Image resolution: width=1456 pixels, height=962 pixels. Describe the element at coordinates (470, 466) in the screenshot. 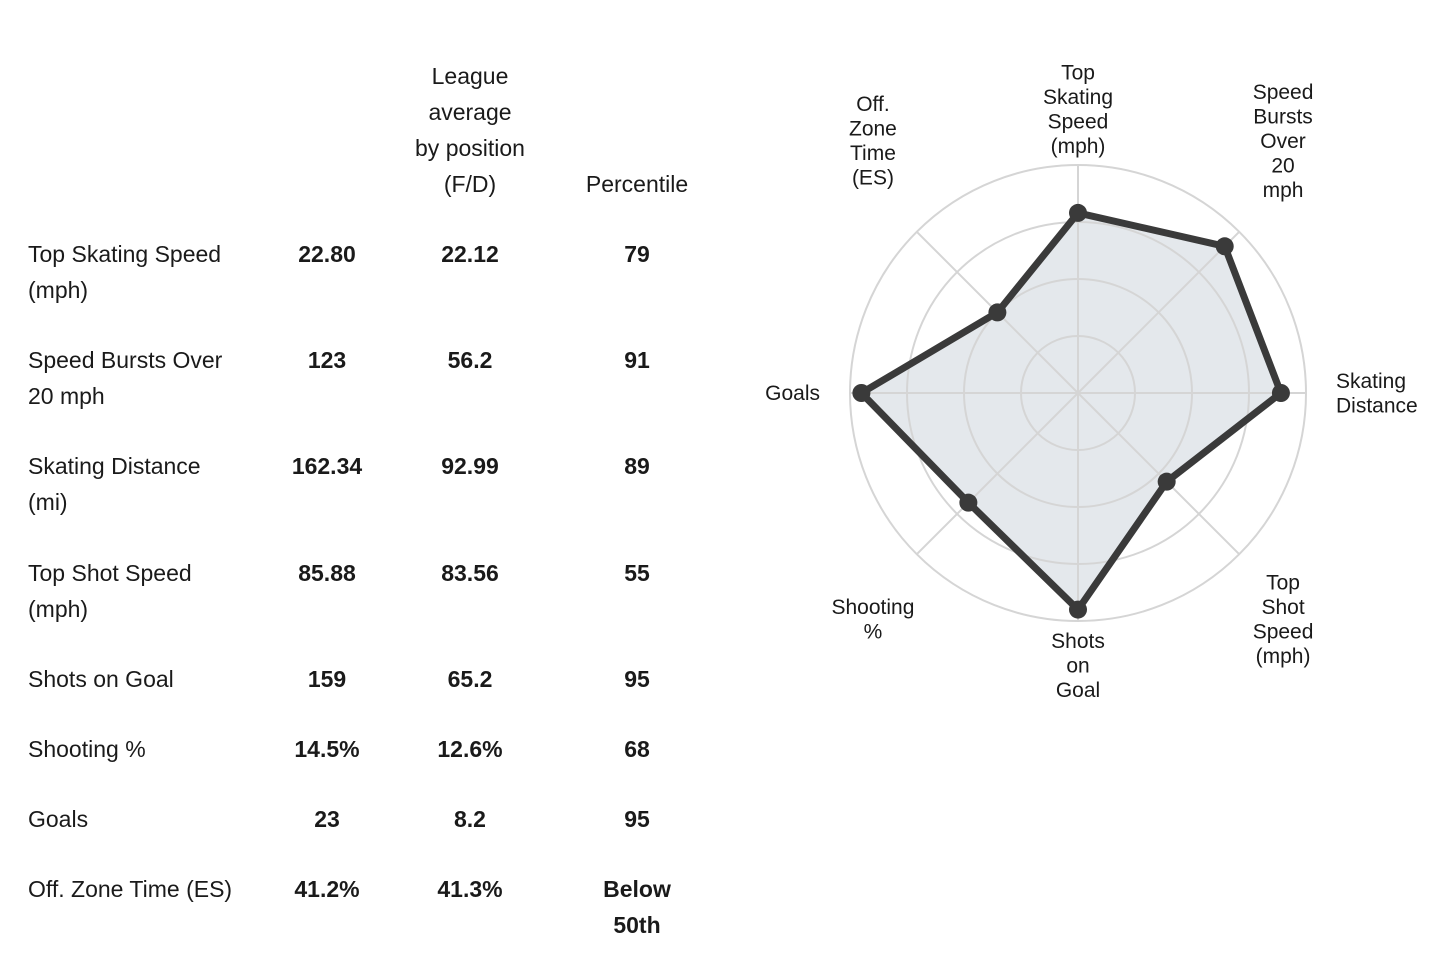

I see `league-value: 92.99` at that location.